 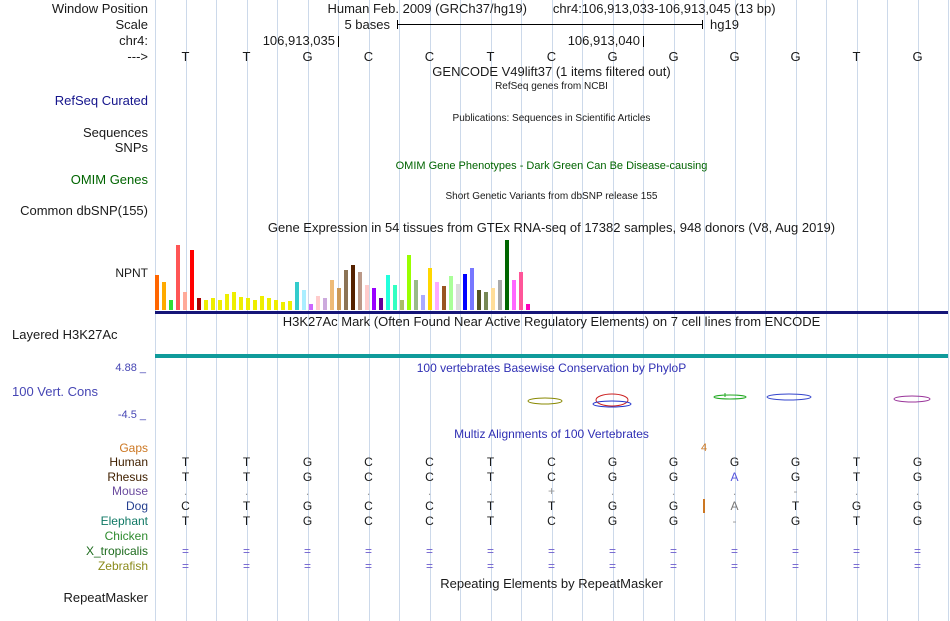 I want to click on refseq-track-title: RefSeq genes from NCBI, so click(x=551, y=86).